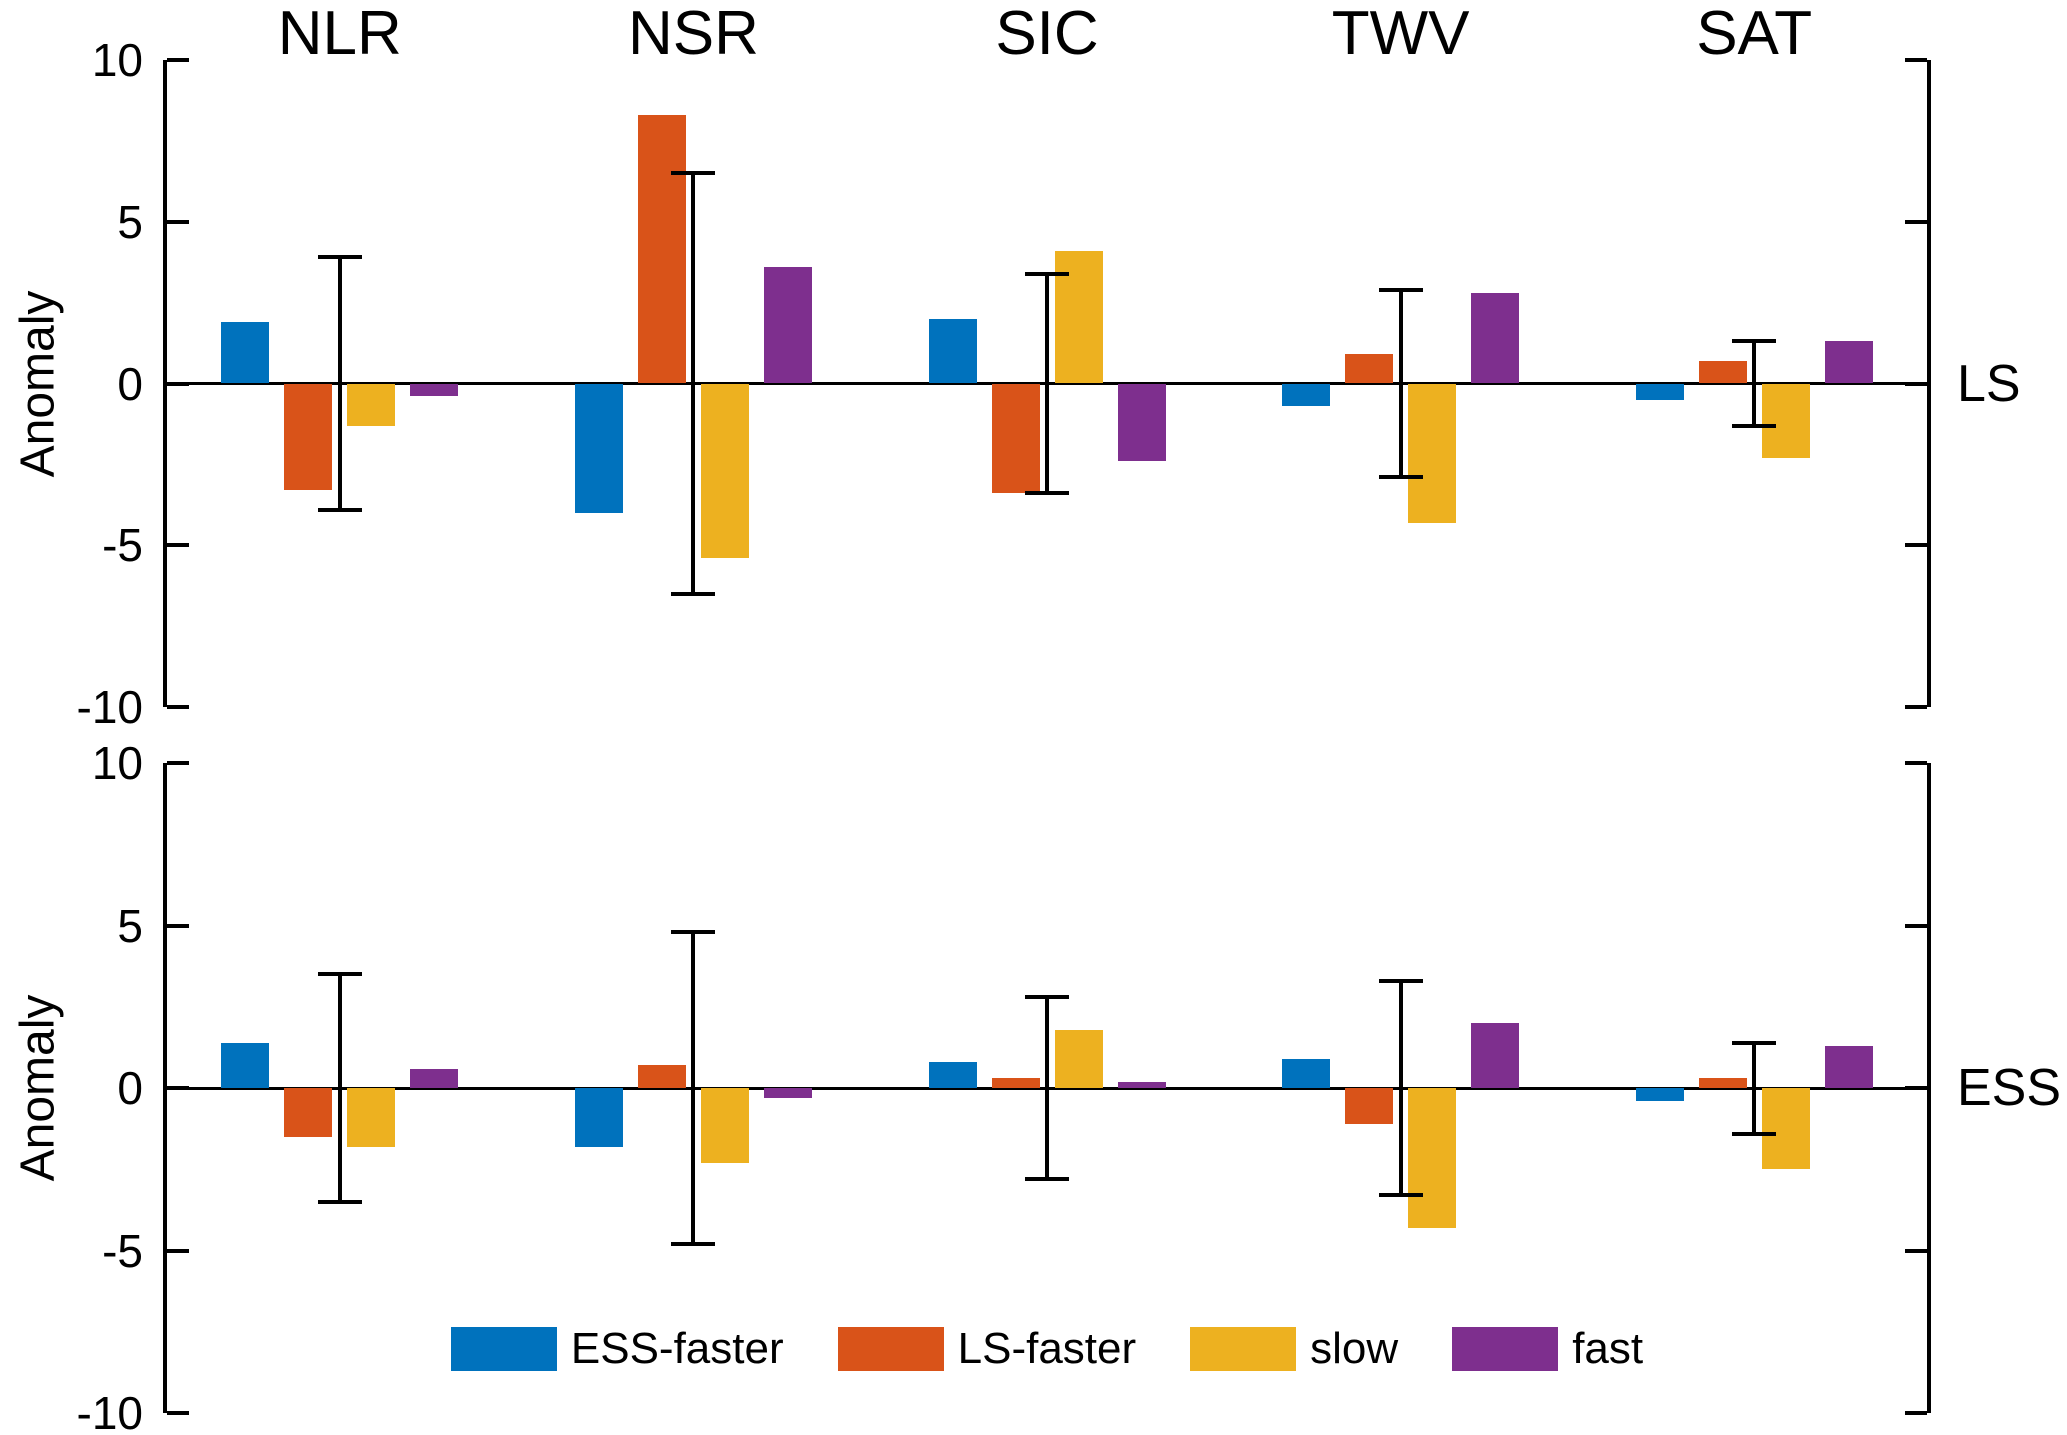 The image size is (2067, 1435). I want to click on bar-LS-TWV-ESS-faster, so click(1306, 395).